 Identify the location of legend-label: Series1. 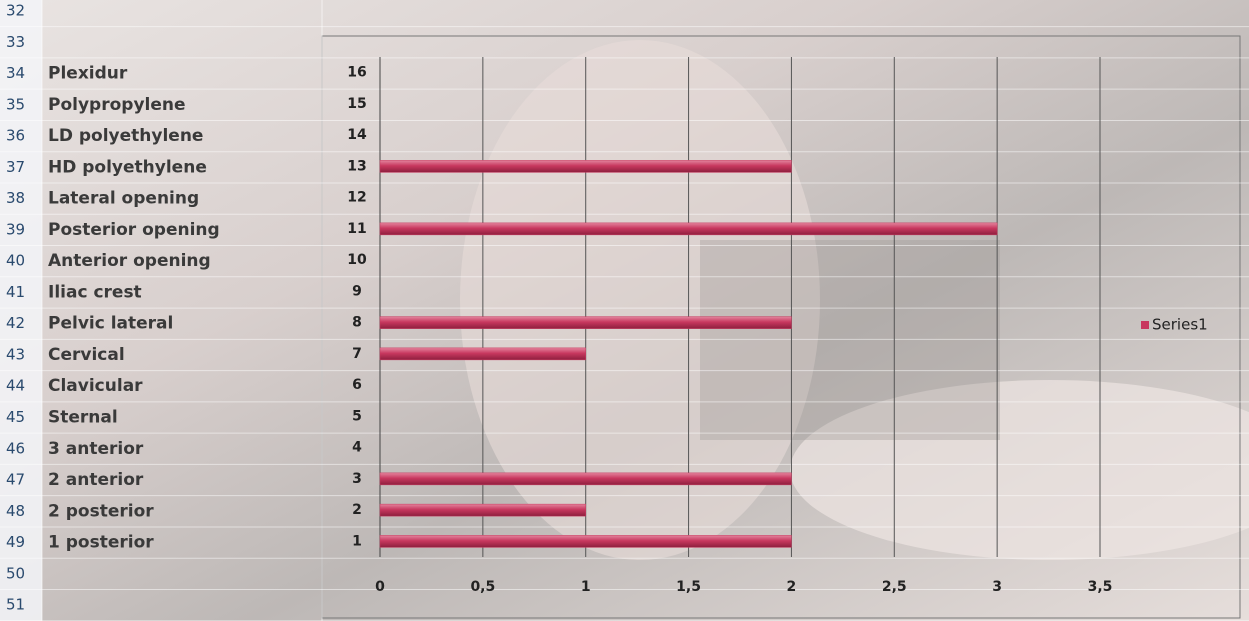
(1180, 325).